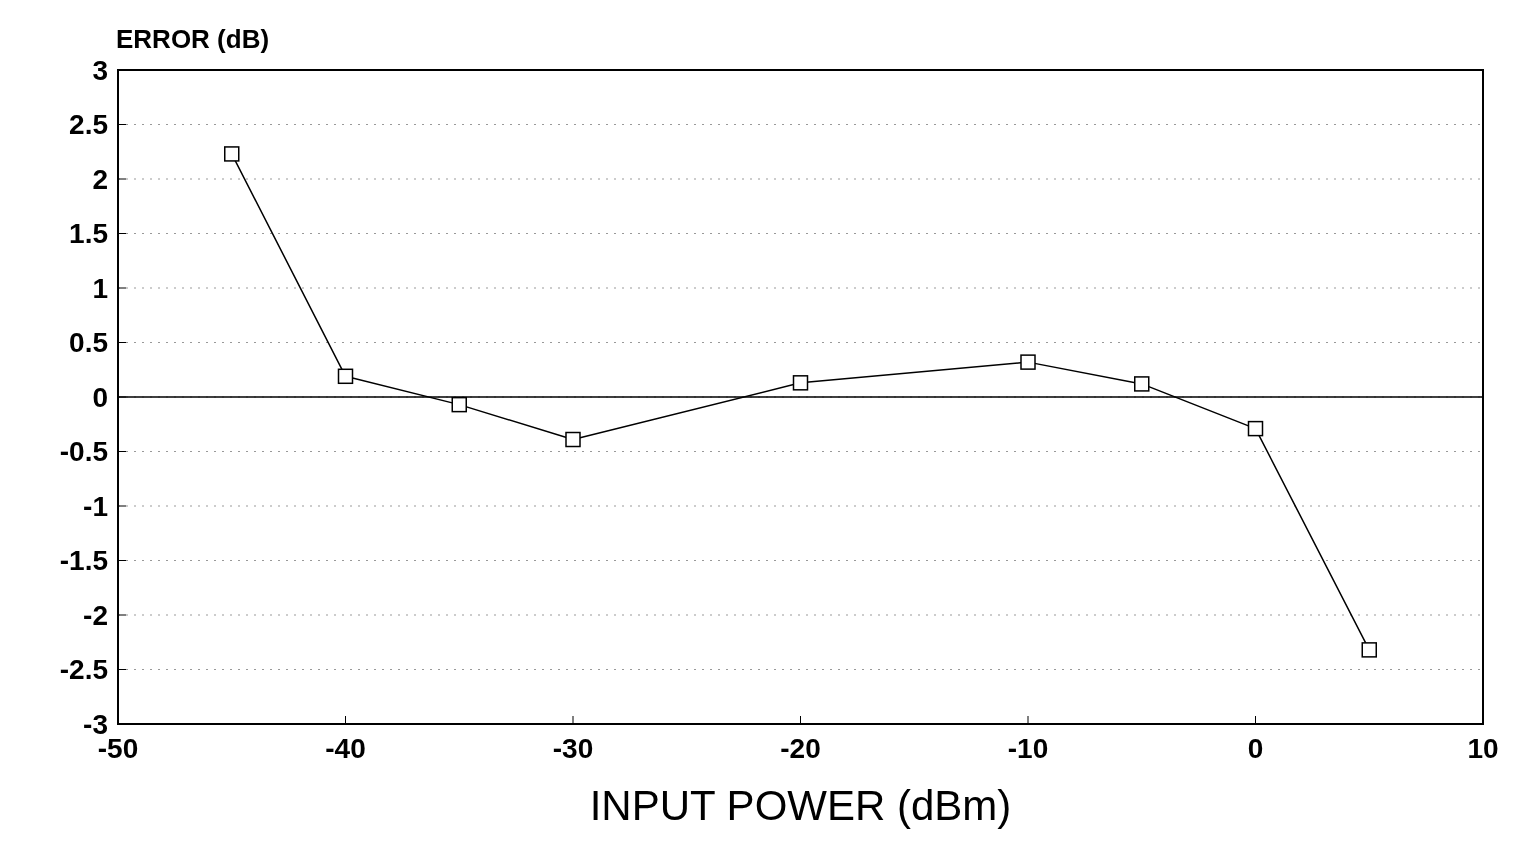 Image resolution: width=1520 pixels, height=842 pixels. I want to click on x-tick-label: -40, so click(345, 748).